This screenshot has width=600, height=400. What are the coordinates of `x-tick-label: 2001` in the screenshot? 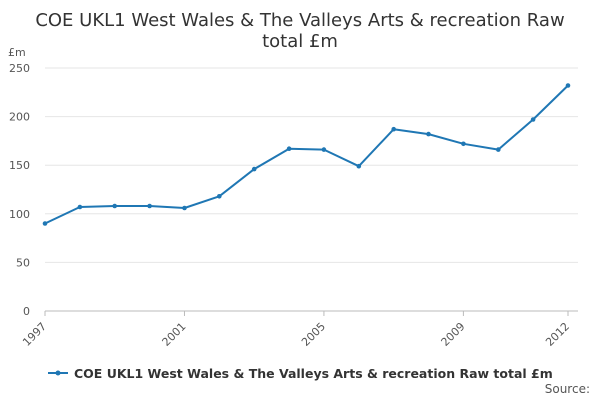 It's located at (174, 334).